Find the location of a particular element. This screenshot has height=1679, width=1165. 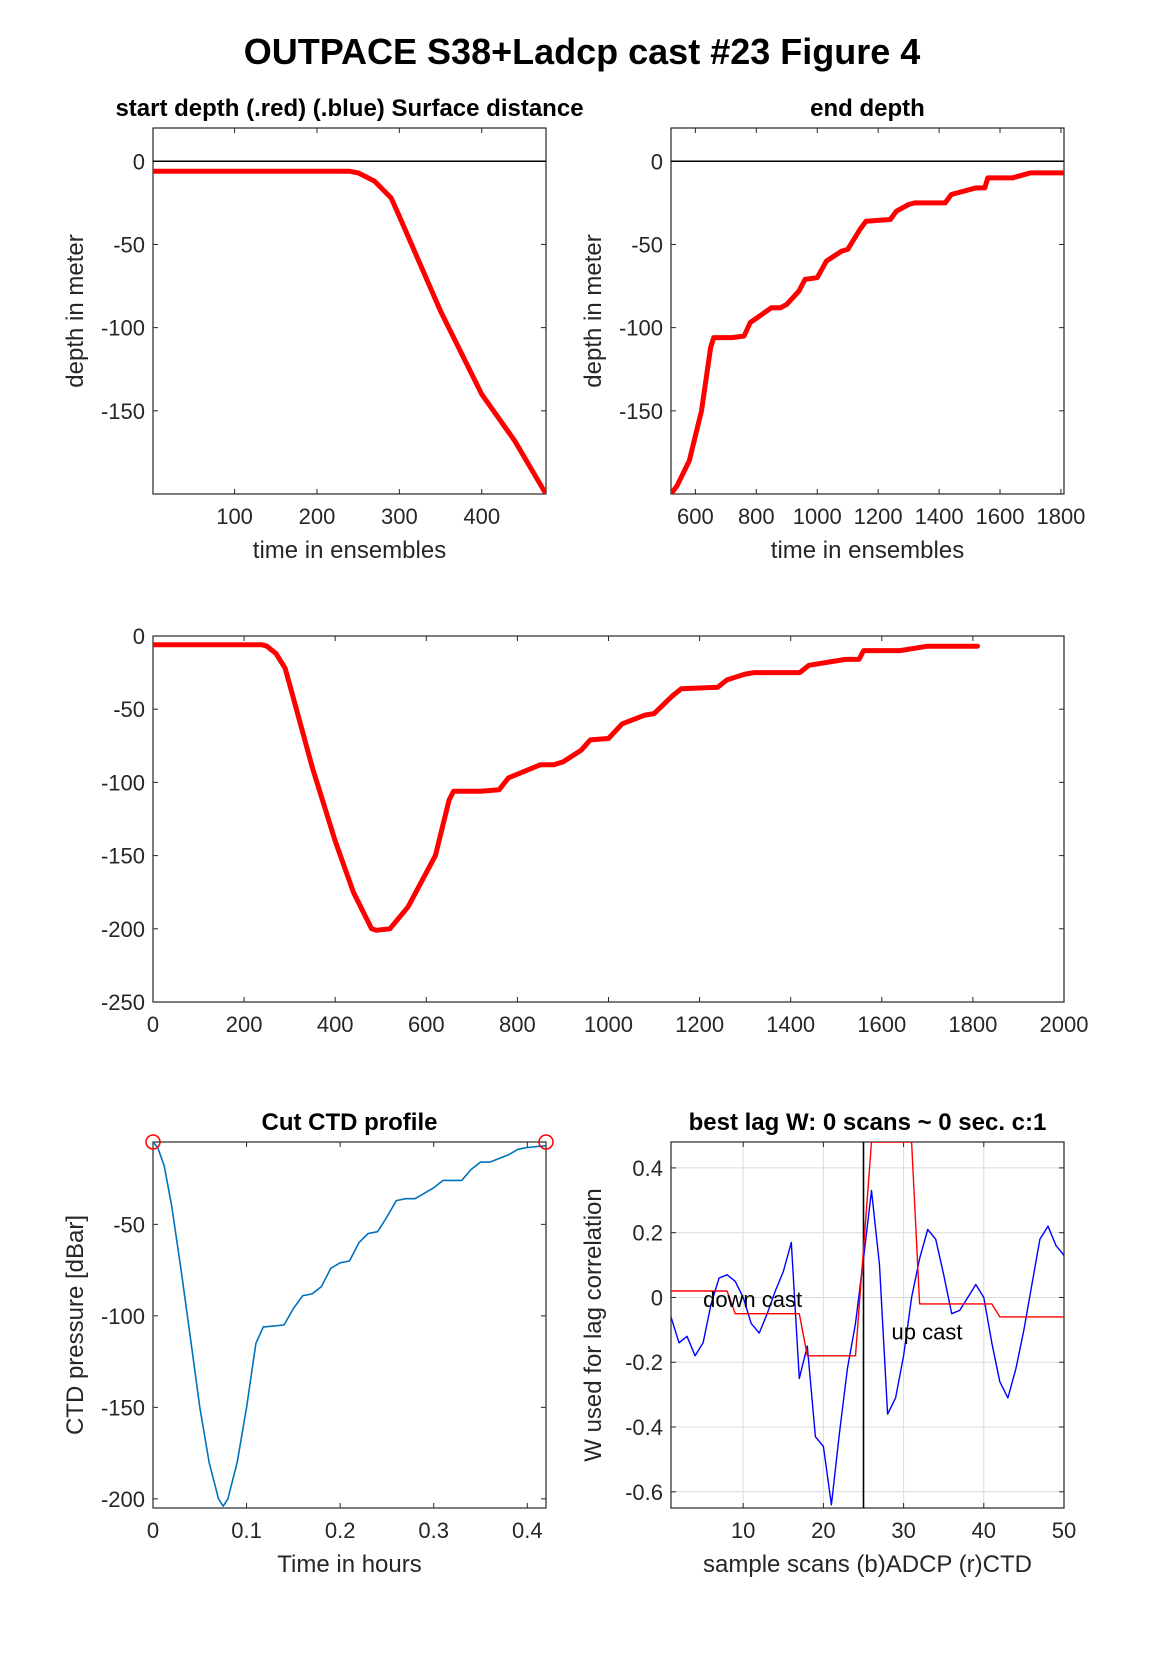

y-tick-label: -250 is located at coordinates (123, 1002).